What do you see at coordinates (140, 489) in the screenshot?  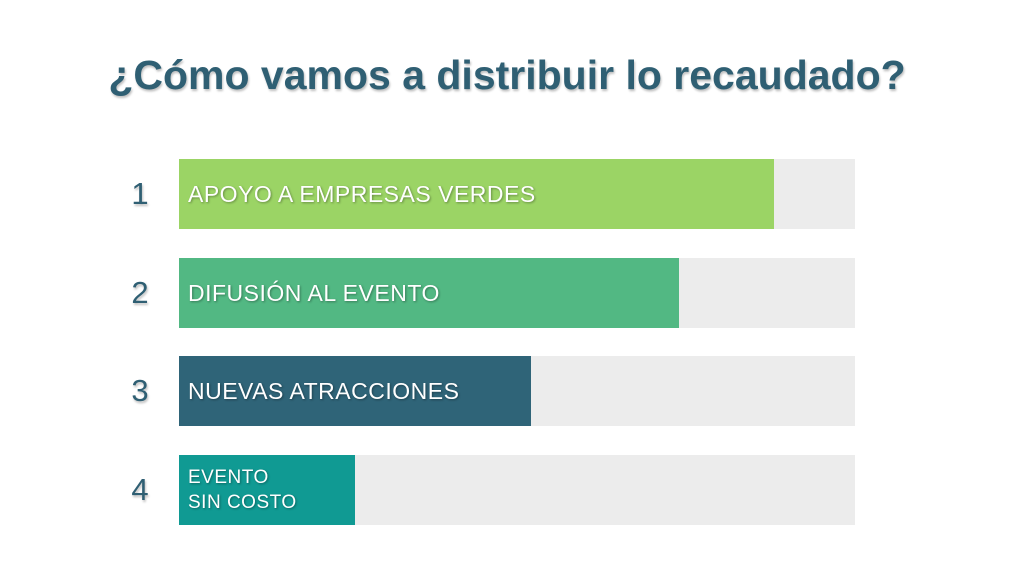 I see `rank-number: 4` at bounding box center [140, 489].